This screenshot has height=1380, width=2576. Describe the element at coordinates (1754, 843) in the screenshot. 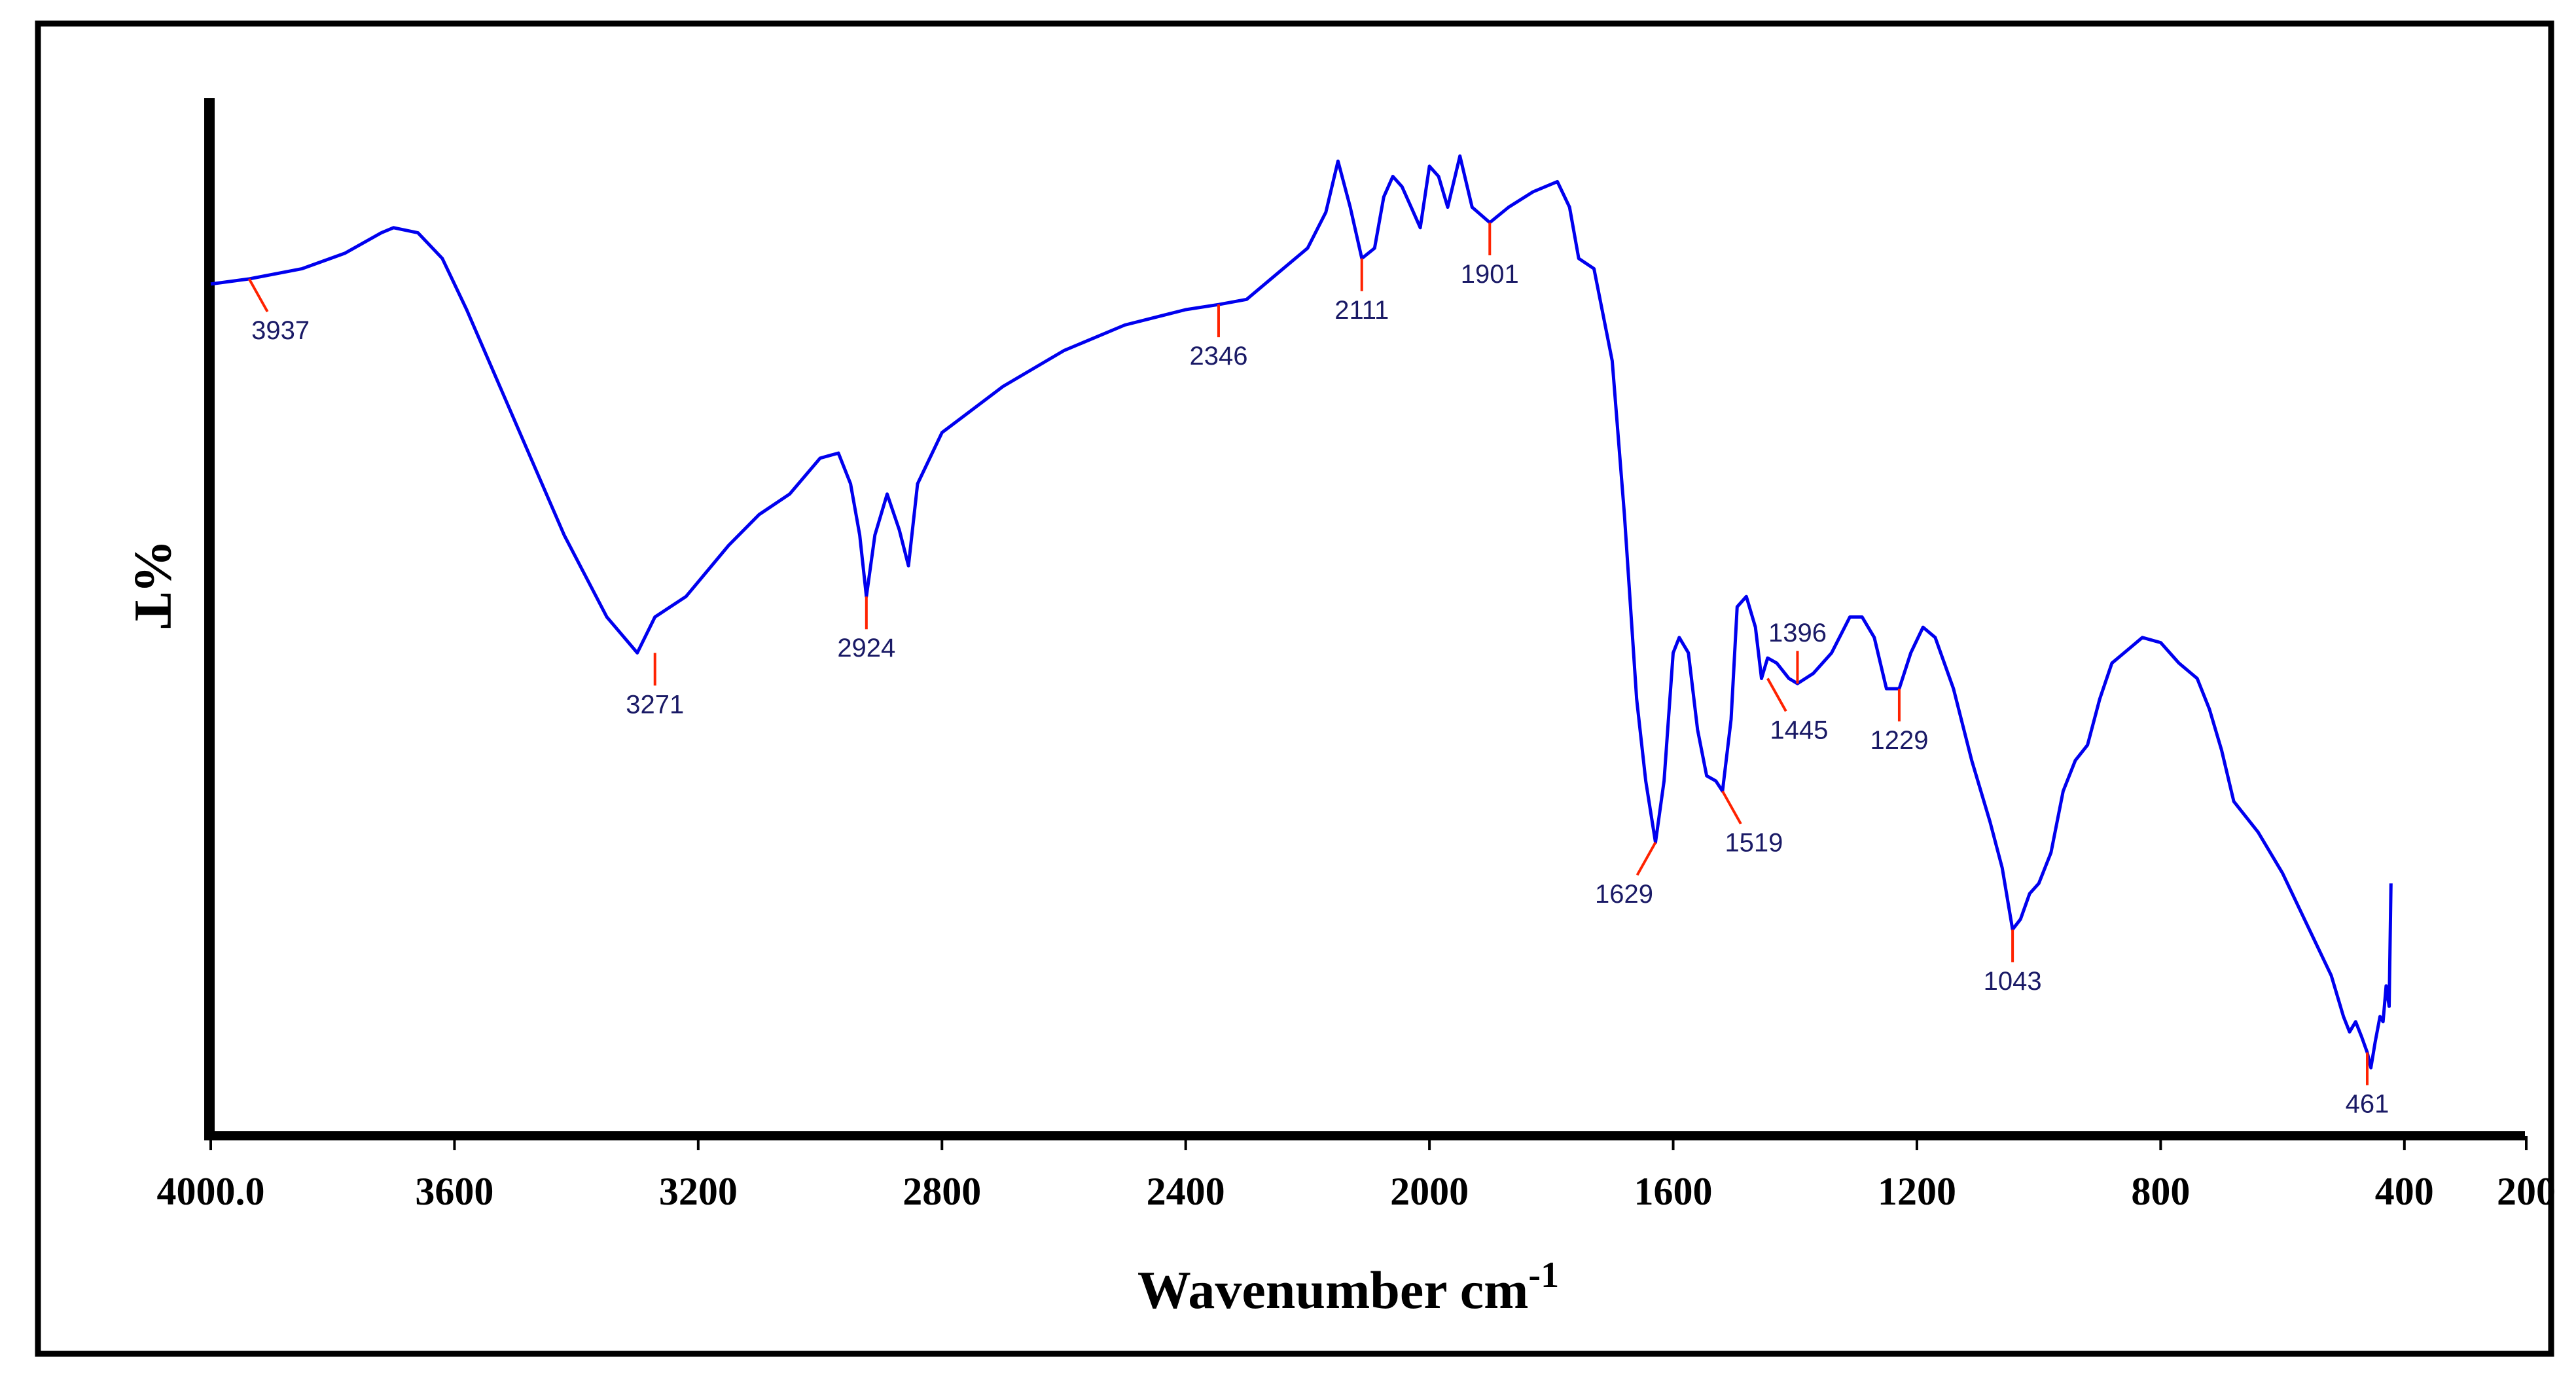

I see `peak-label-1519: 1519` at that location.